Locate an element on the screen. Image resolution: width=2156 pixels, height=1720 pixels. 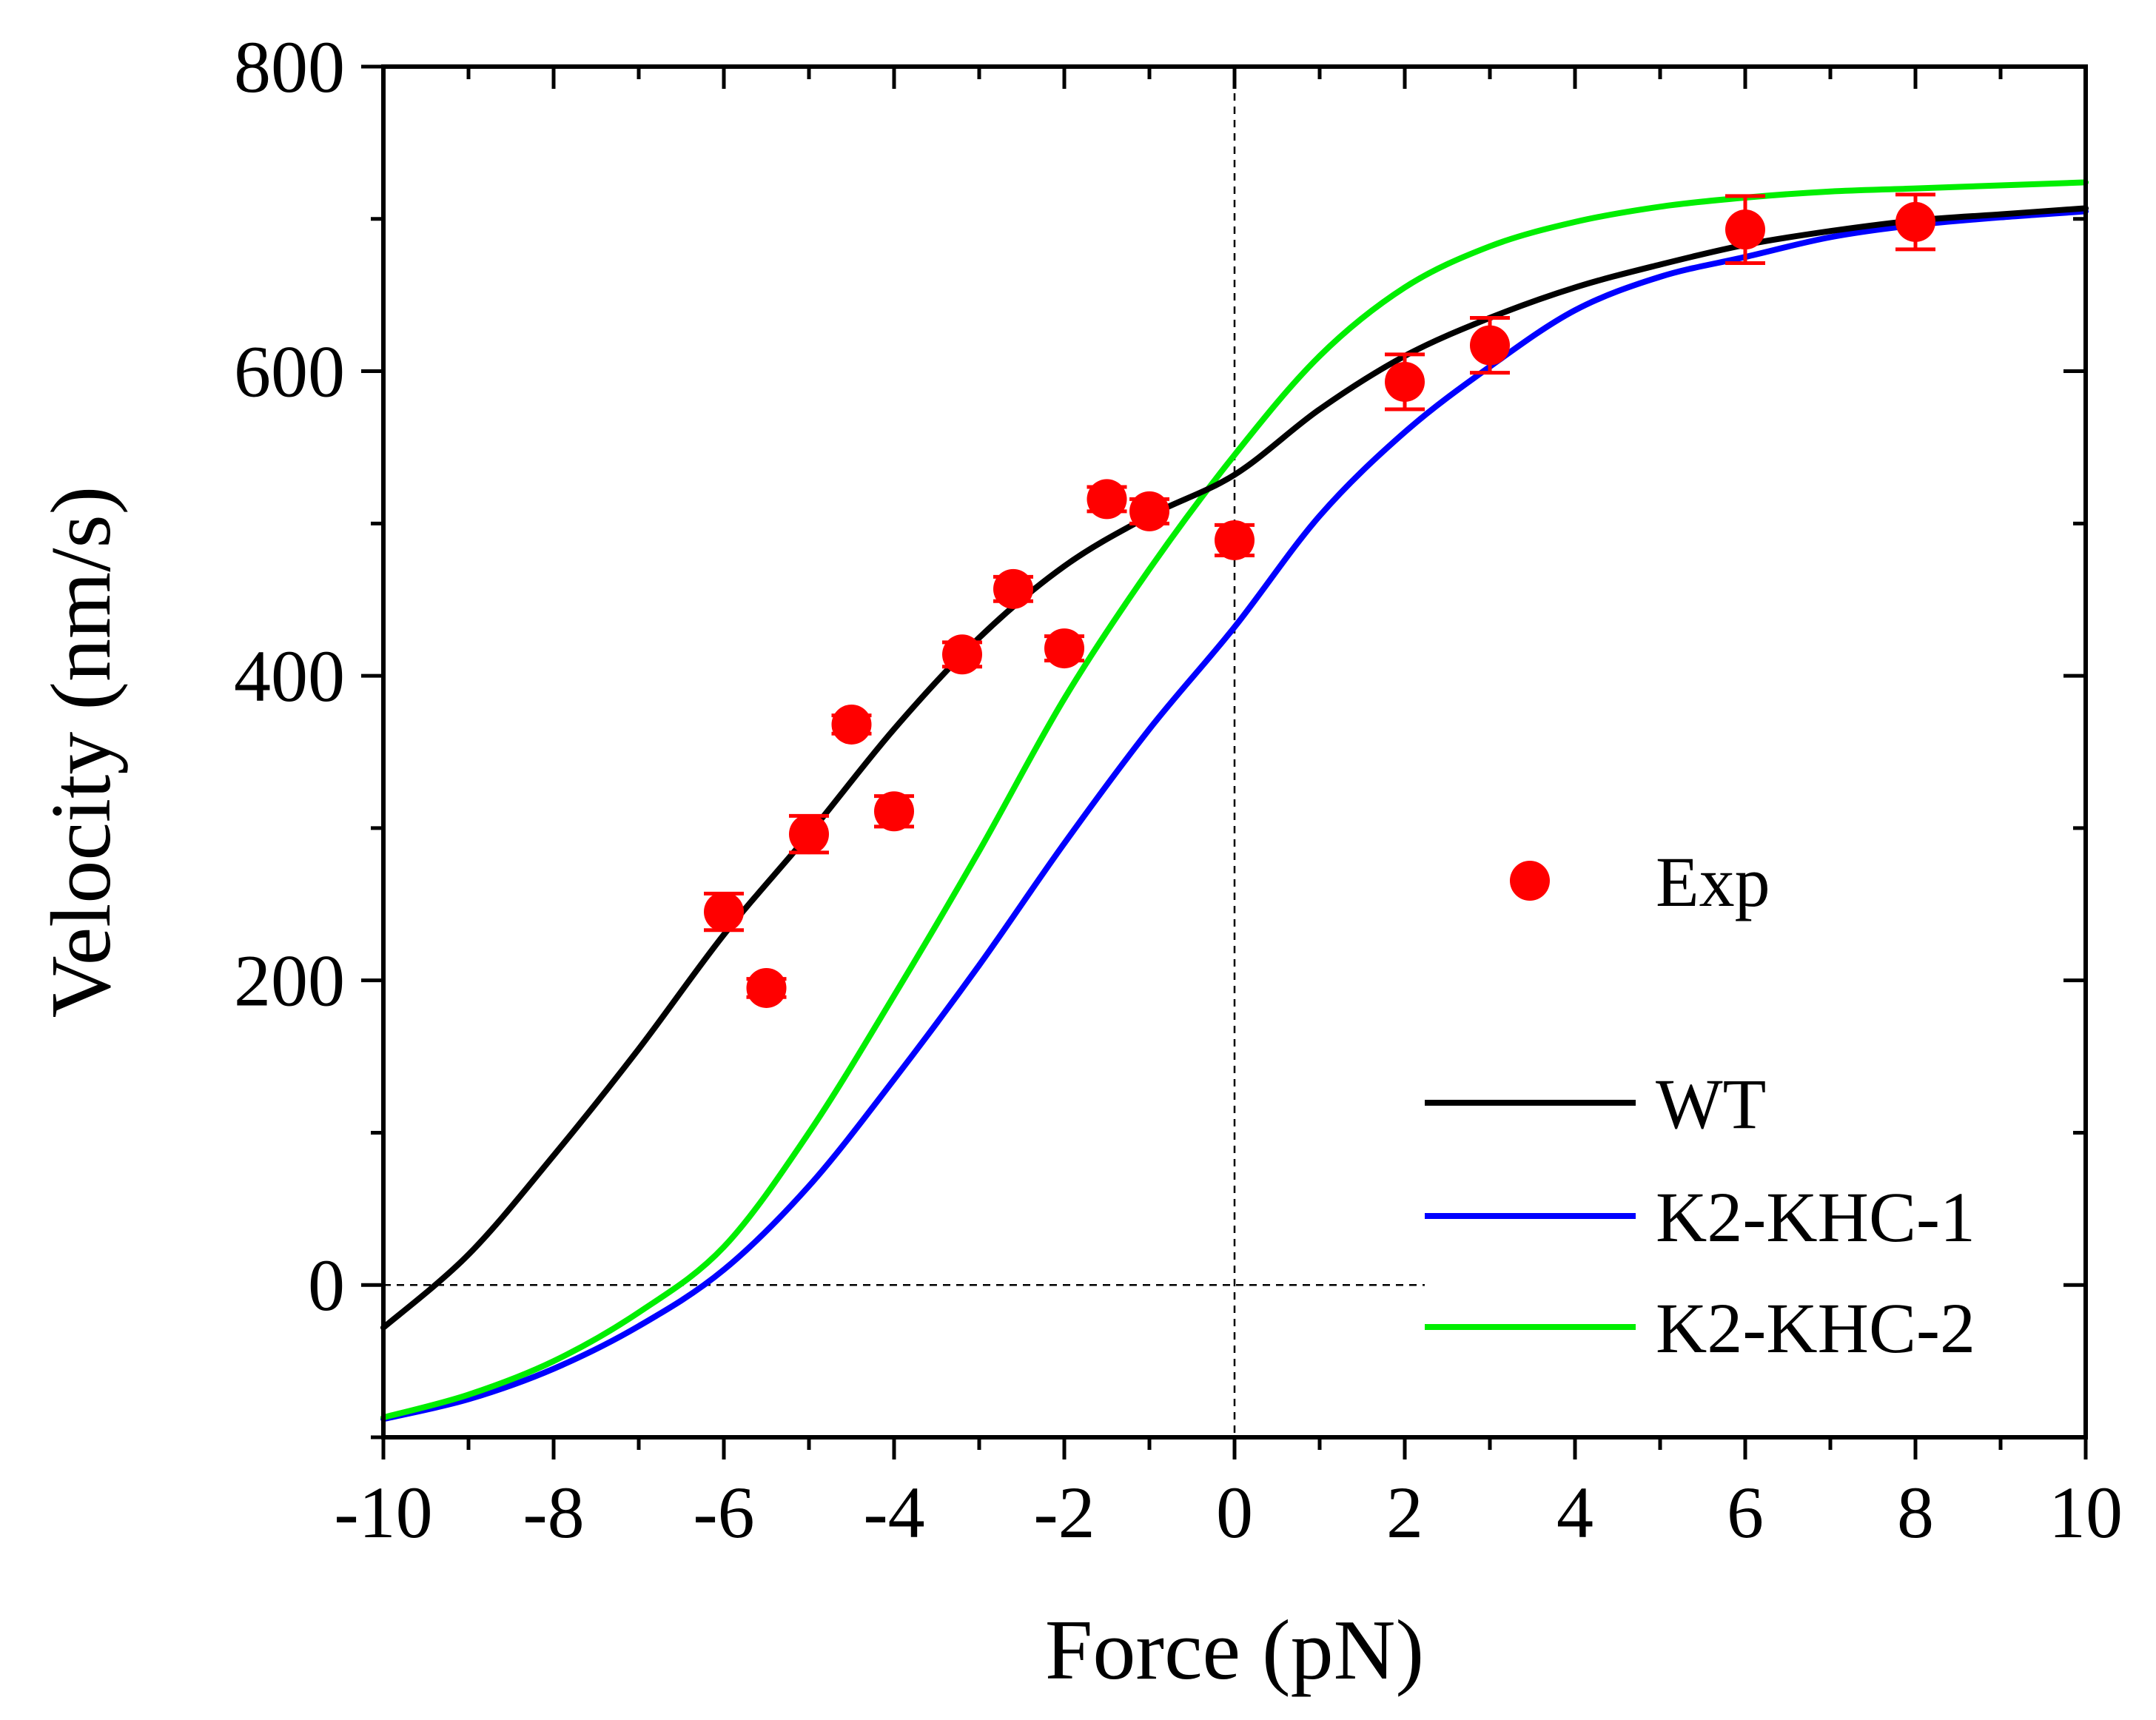
legend-marker-exp is located at coordinates (1530, 881).